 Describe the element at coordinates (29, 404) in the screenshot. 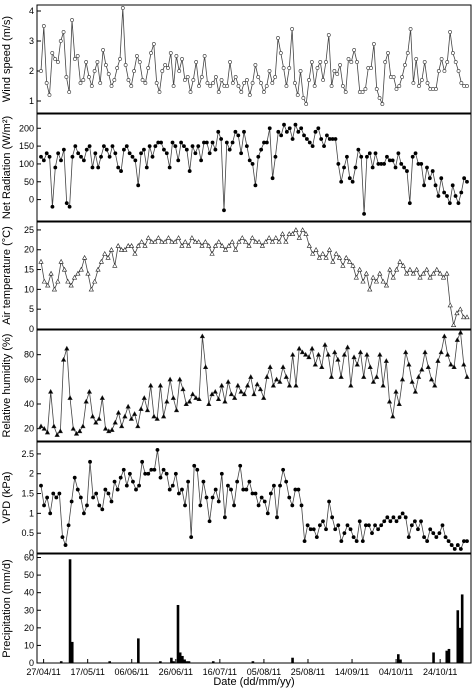

I see `y-tick-label: 40` at that location.